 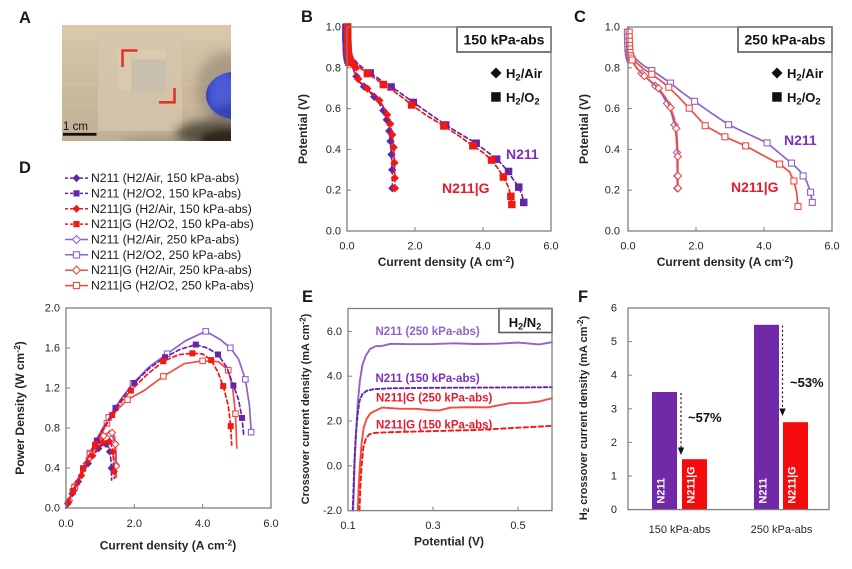 I want to click on svg-text: 1, so click(x=614, y=477).